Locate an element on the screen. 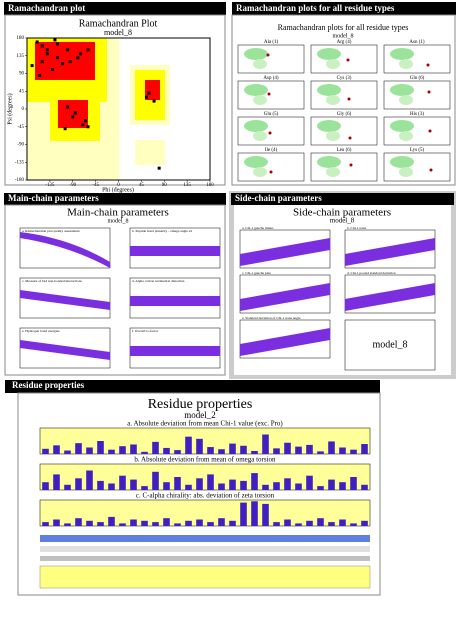  box-label: model_8 is located at coordinates (390, 344).